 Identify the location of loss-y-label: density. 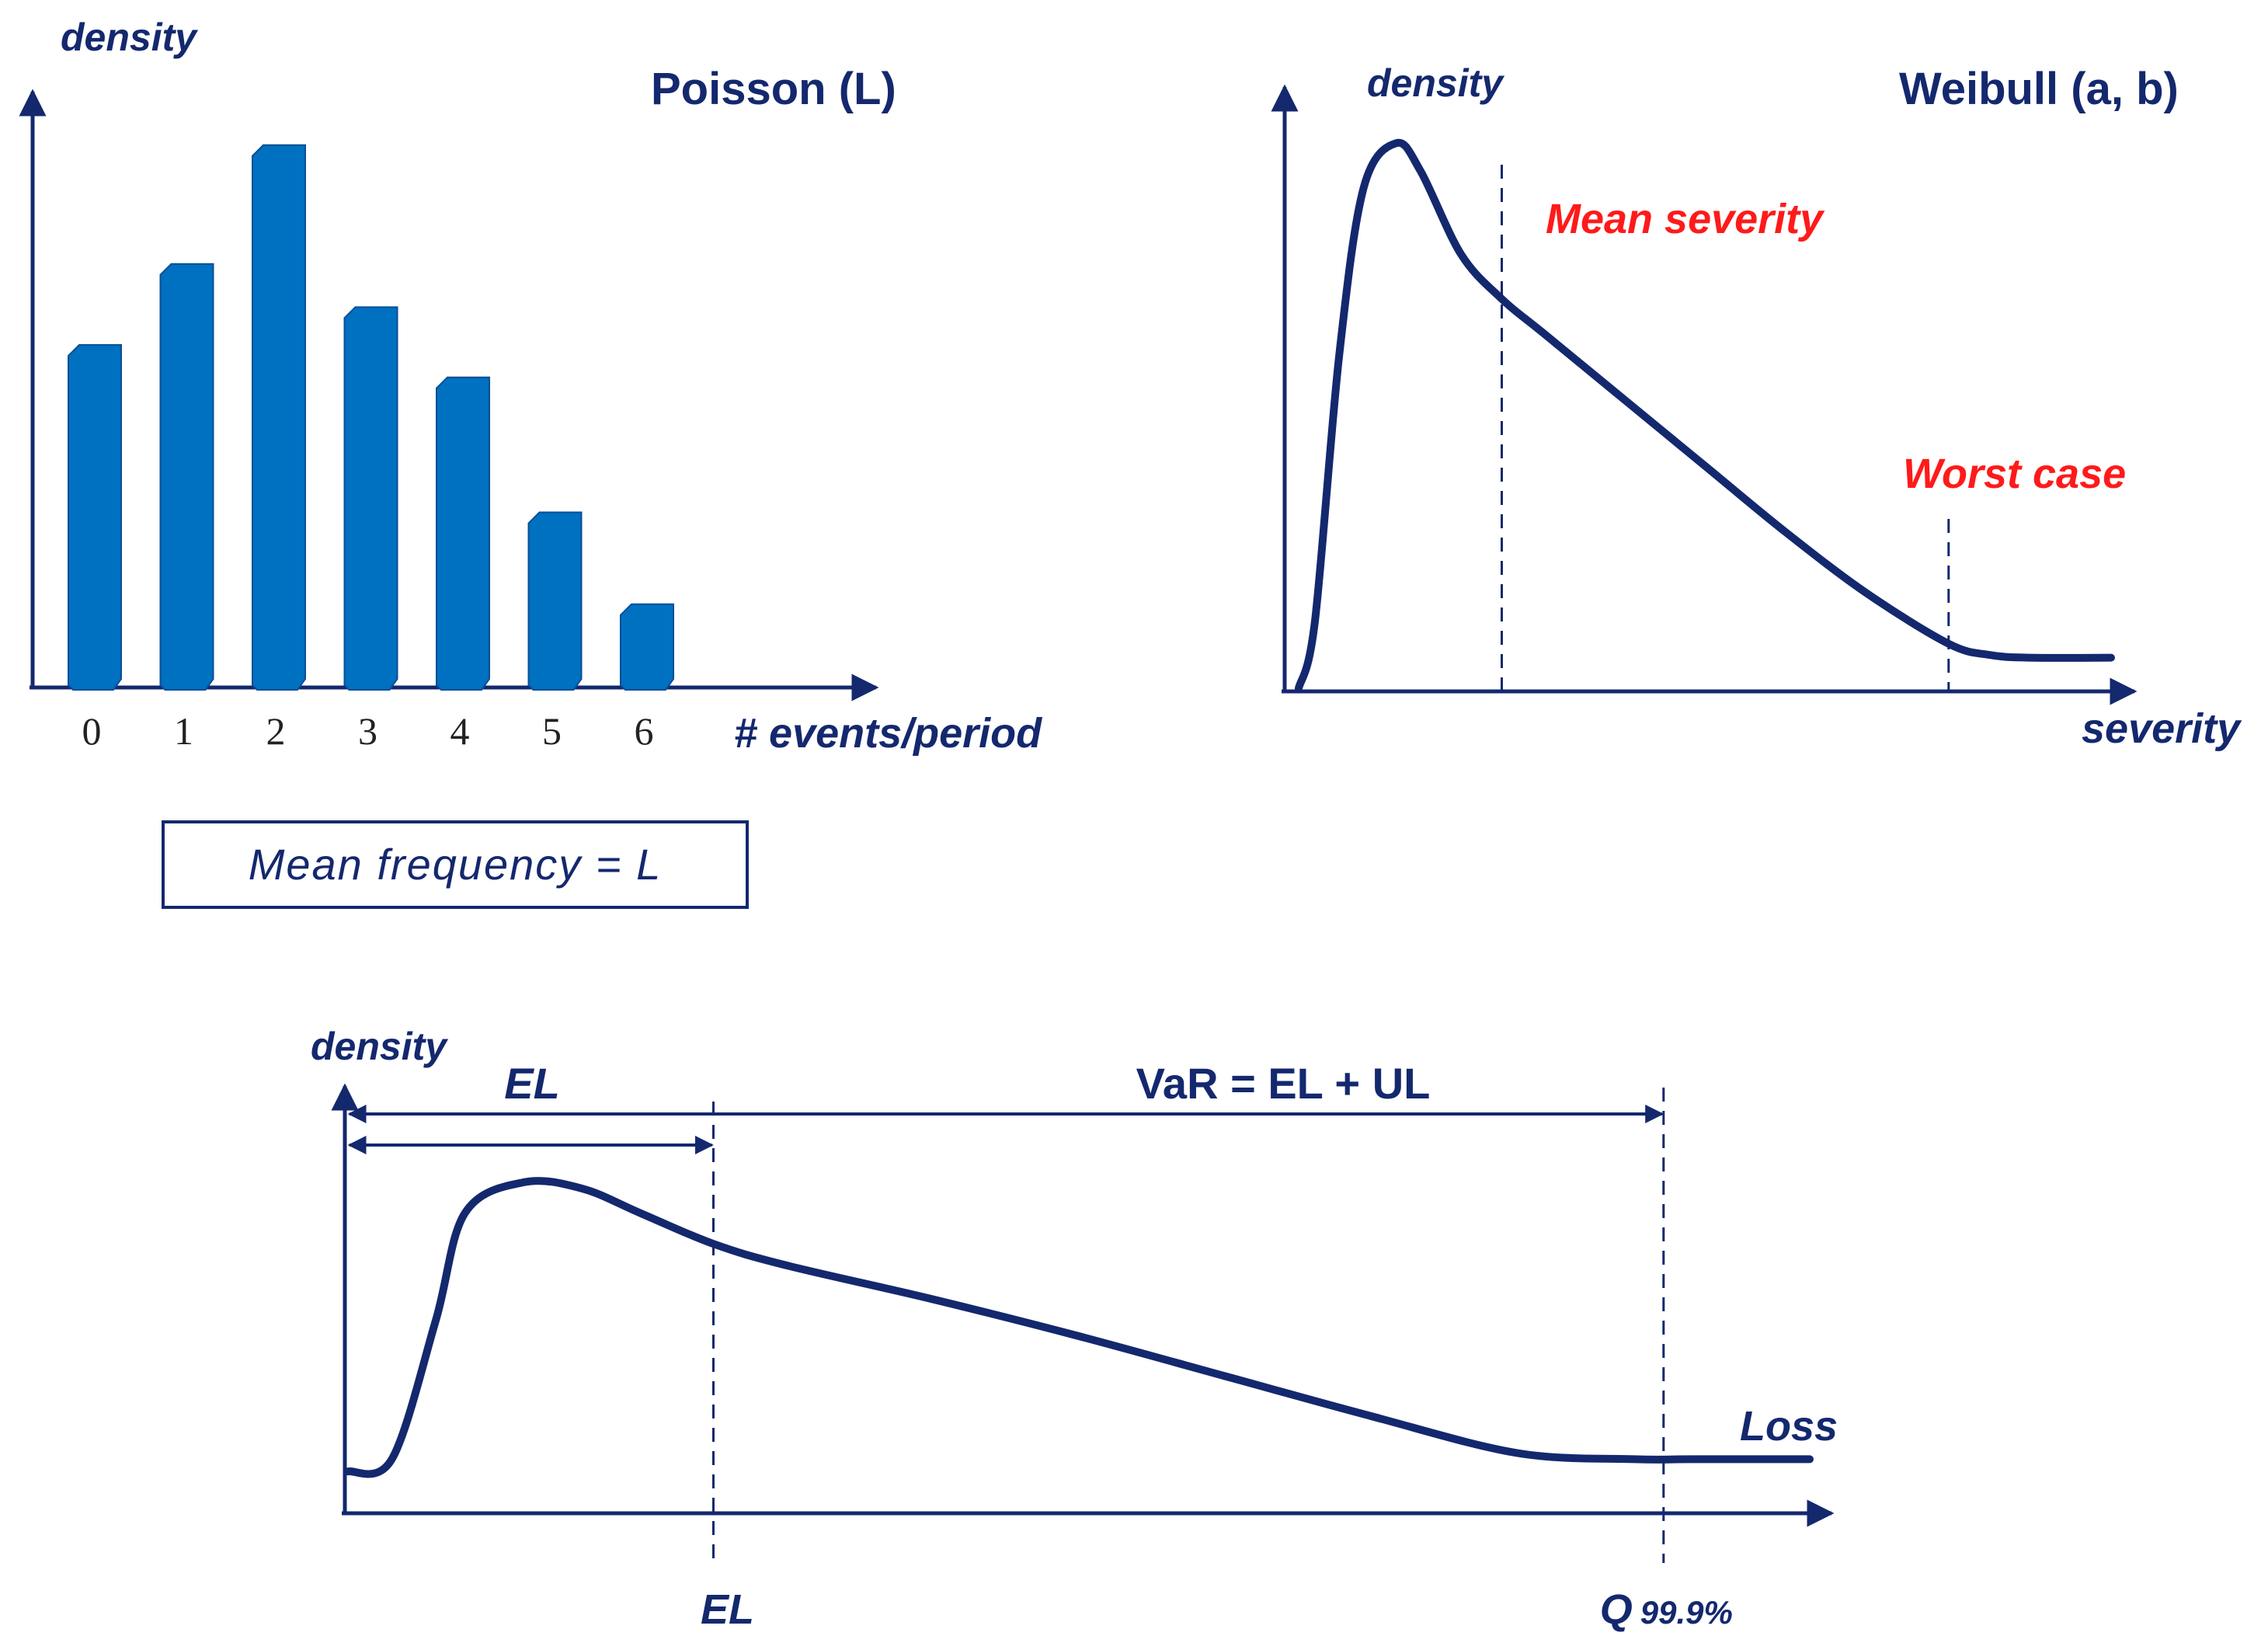
(379, 1046).